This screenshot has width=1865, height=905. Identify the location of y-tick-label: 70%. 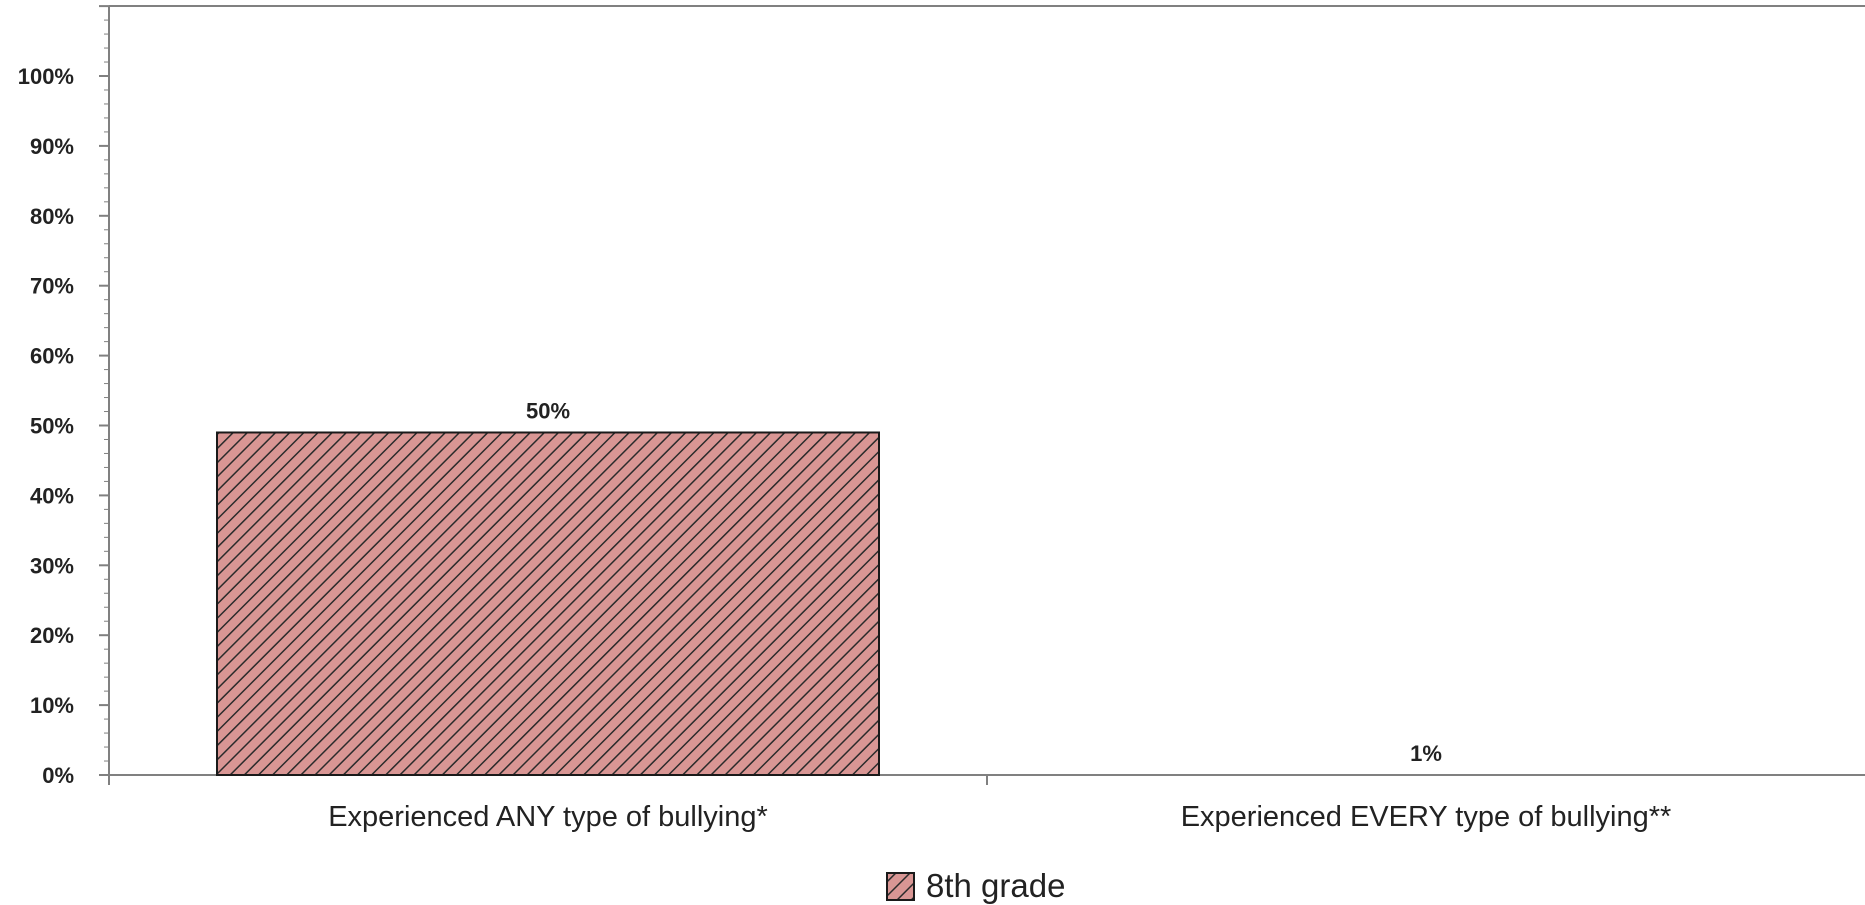
(52, 286).